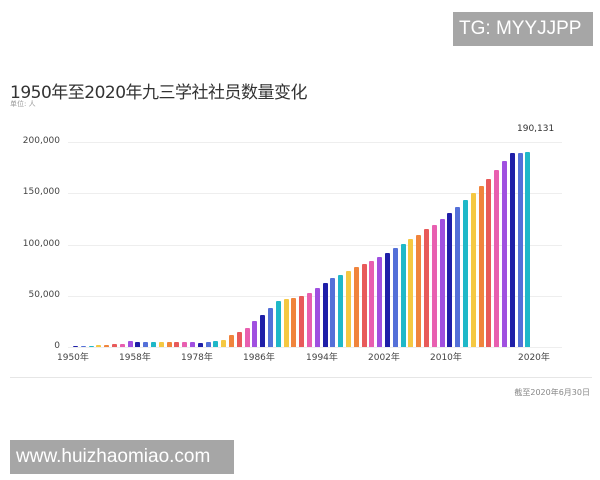 This screenshot has width=600, height=480. I want to click on bar-2011, so click(458, 276).